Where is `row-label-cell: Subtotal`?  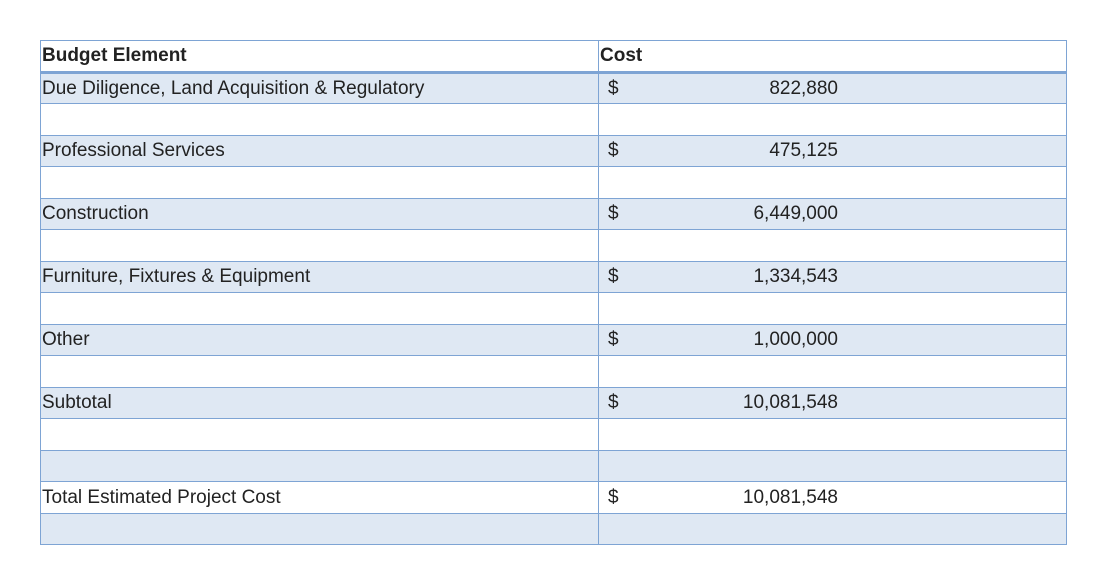
row-label-cell: Subtotal is located at coordinates (319, 402).